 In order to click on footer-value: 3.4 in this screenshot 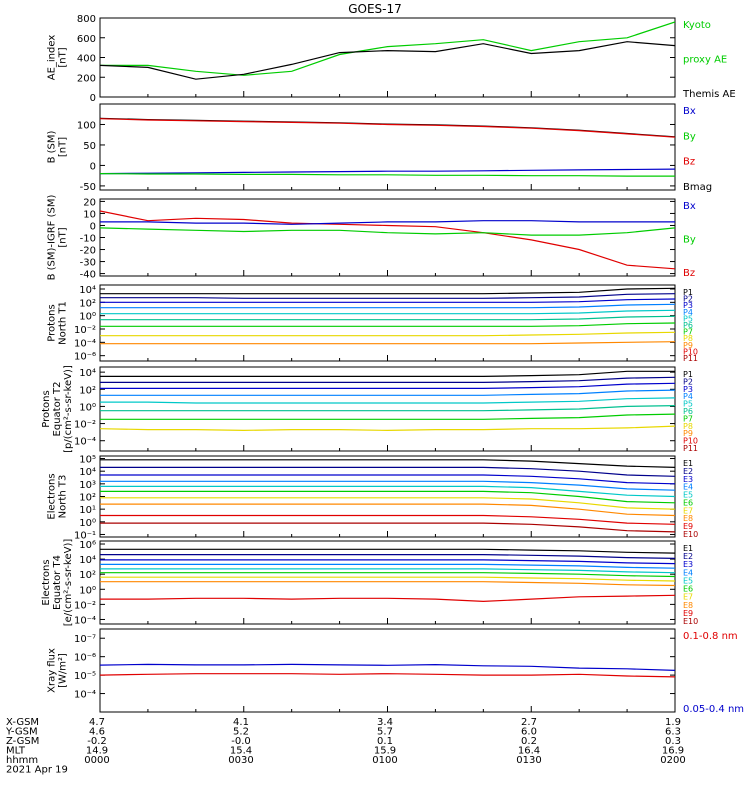, I will do `click(385, 722)`.